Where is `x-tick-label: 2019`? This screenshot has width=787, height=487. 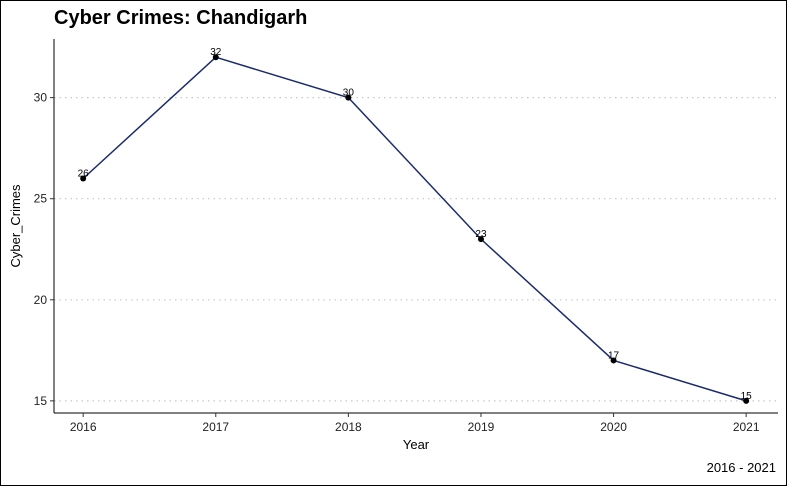
x-tick-label: 2019 is located at coordinates (481, 427).